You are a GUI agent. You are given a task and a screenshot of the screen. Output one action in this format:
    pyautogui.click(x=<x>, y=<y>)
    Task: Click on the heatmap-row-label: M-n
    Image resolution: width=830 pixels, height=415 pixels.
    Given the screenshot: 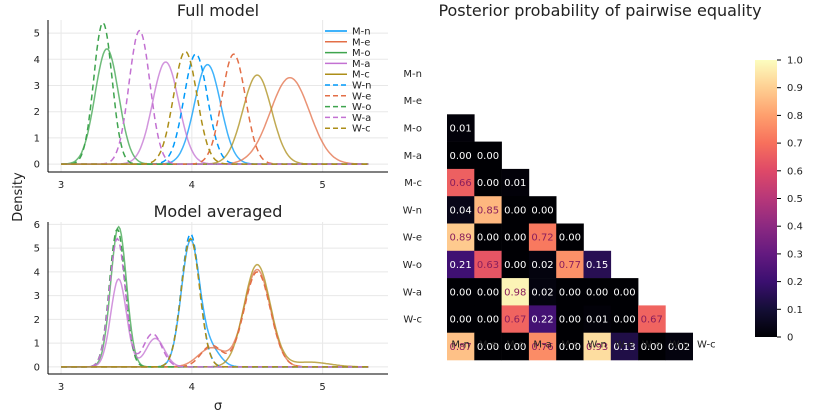 What is the action you would take?
    pyautogui.click(x=412, y=74)
    